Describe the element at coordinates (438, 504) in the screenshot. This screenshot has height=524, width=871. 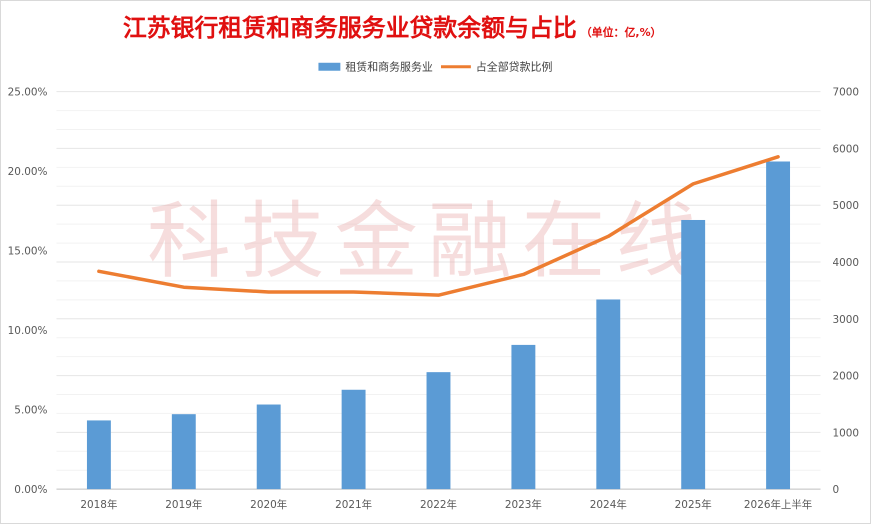
I see `x-tick-label: 2022年` at that location.